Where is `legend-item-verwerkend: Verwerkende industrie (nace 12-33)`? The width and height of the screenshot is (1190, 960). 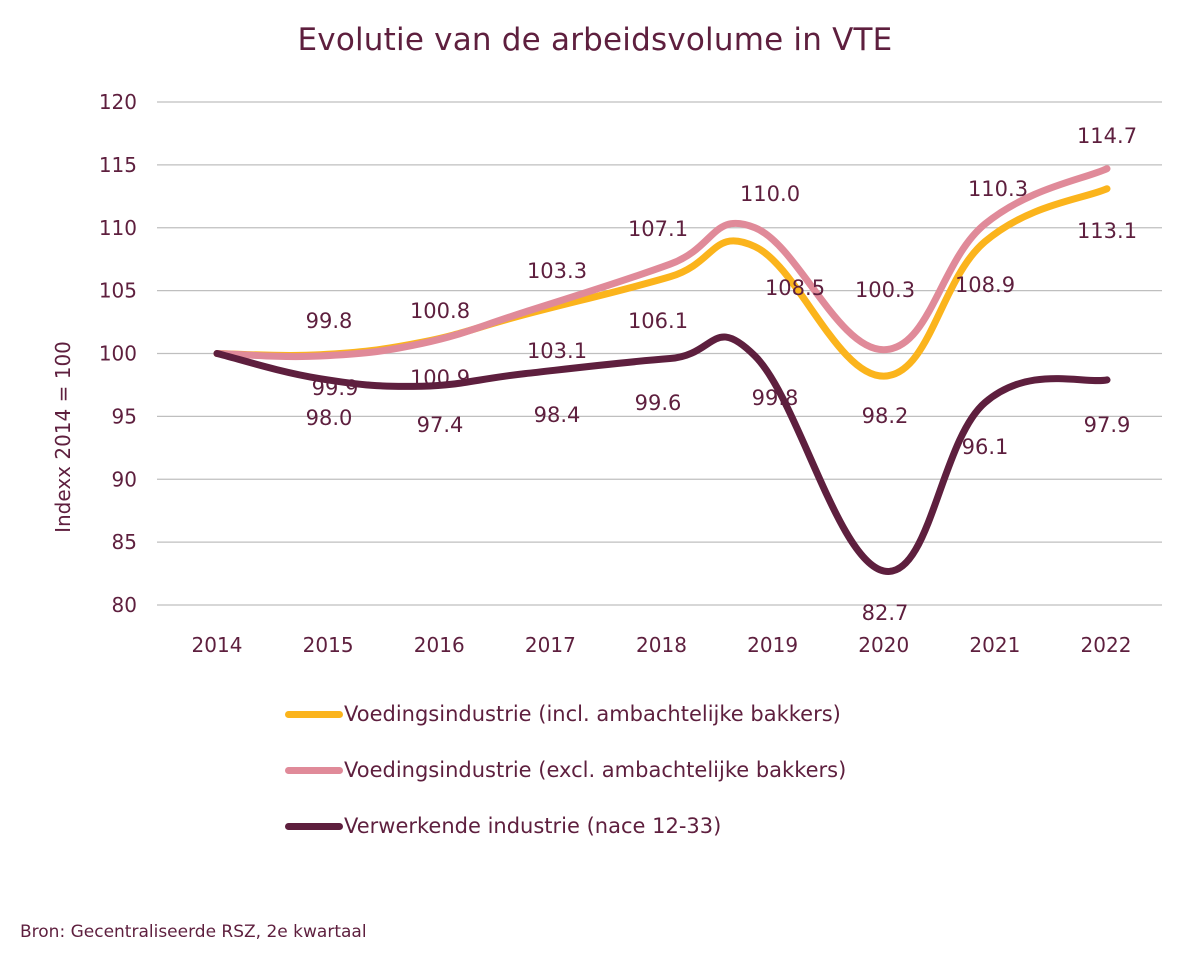
legend-item-verwerkend: Verwerkende industrie (nace 12-33) is located at coordinates (565, 826).